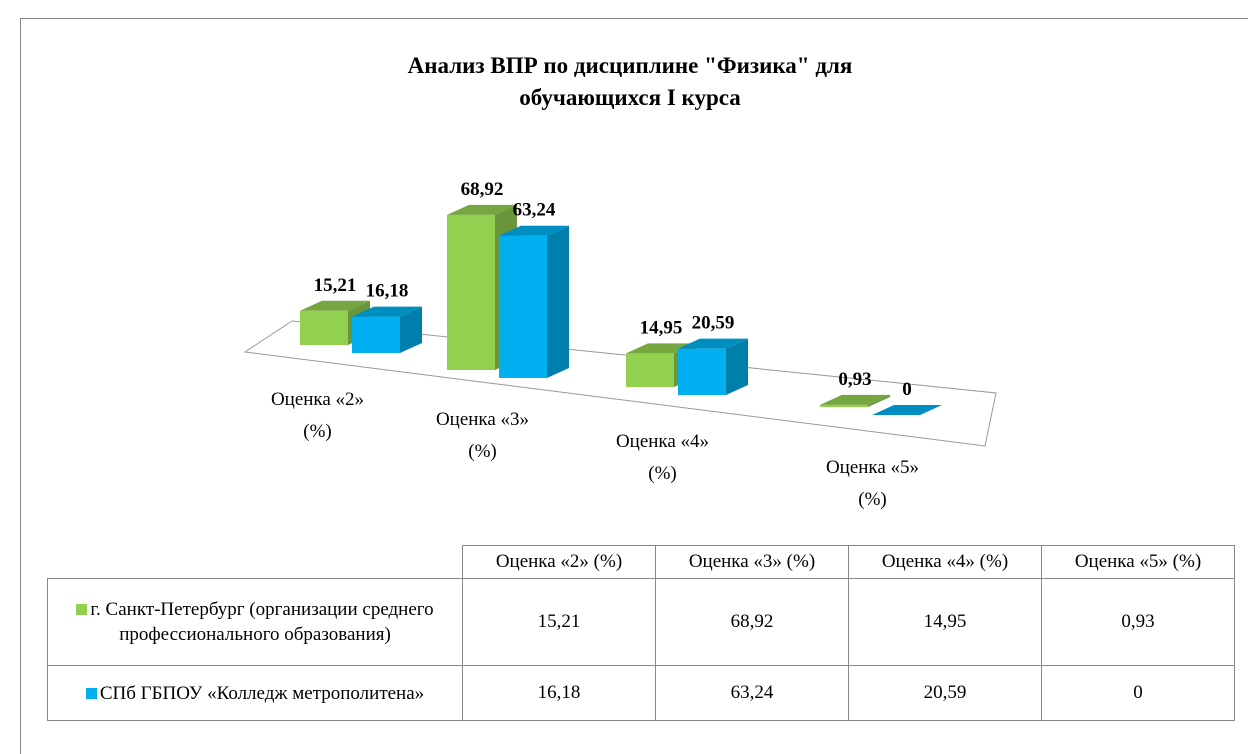 This screenshot has height=754, width=1248. What do you see at coordinates (1138, 562) in the screenshot?
I see `header-cell: Оценка «5» (%)` at bounding box center [1138, 562].